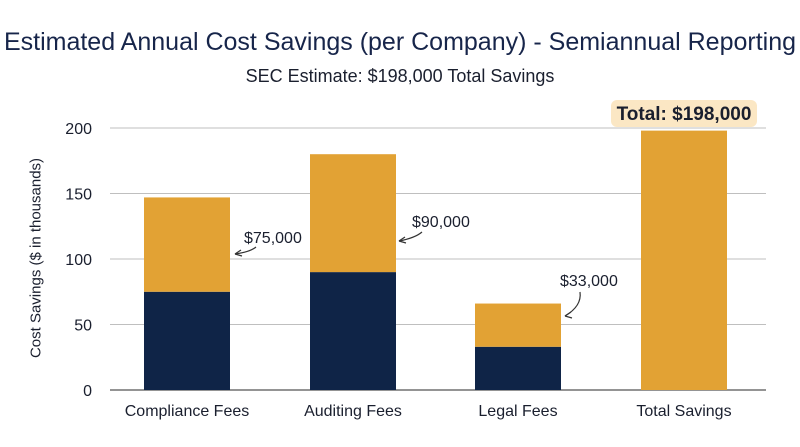 This screenshot has height=447, width=800. I want to click on y-tick-label: 200, so click(78, 129).